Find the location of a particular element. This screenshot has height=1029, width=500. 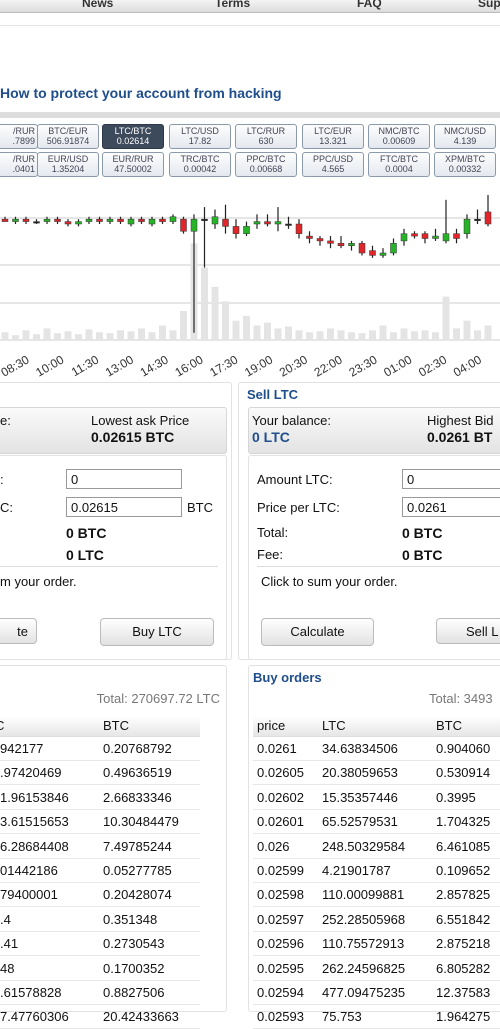

price-input: 0.02615 is located at coordinates (124, 507).